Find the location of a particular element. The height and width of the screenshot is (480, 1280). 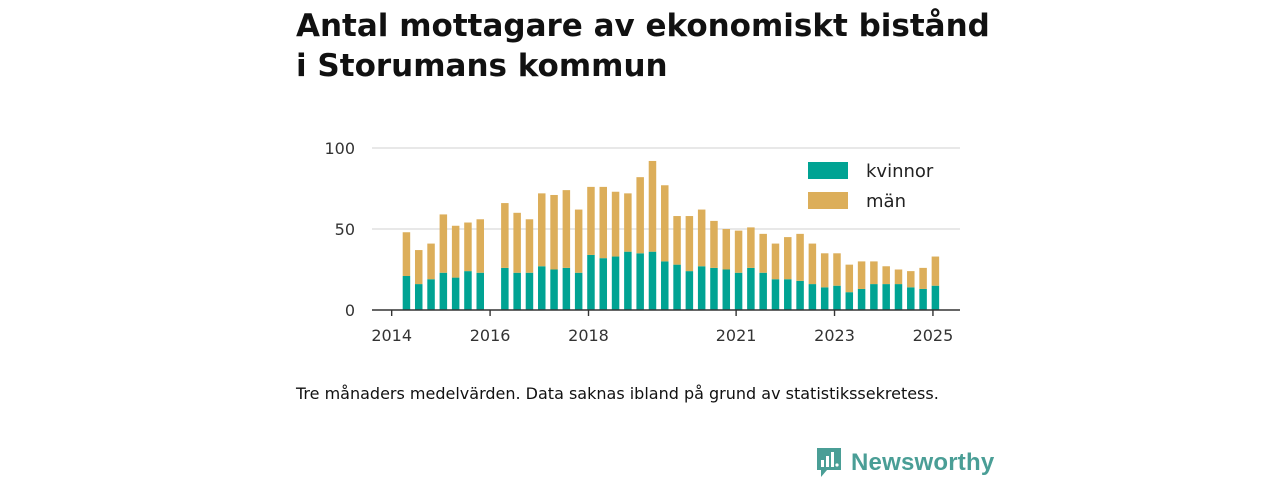

legend-label-man: män is located at coordinates (886, 201).